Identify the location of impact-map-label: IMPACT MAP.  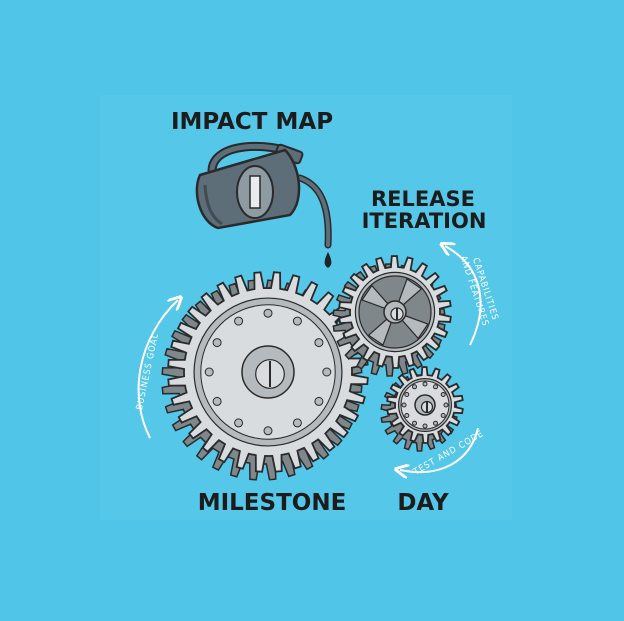
(252, 122).